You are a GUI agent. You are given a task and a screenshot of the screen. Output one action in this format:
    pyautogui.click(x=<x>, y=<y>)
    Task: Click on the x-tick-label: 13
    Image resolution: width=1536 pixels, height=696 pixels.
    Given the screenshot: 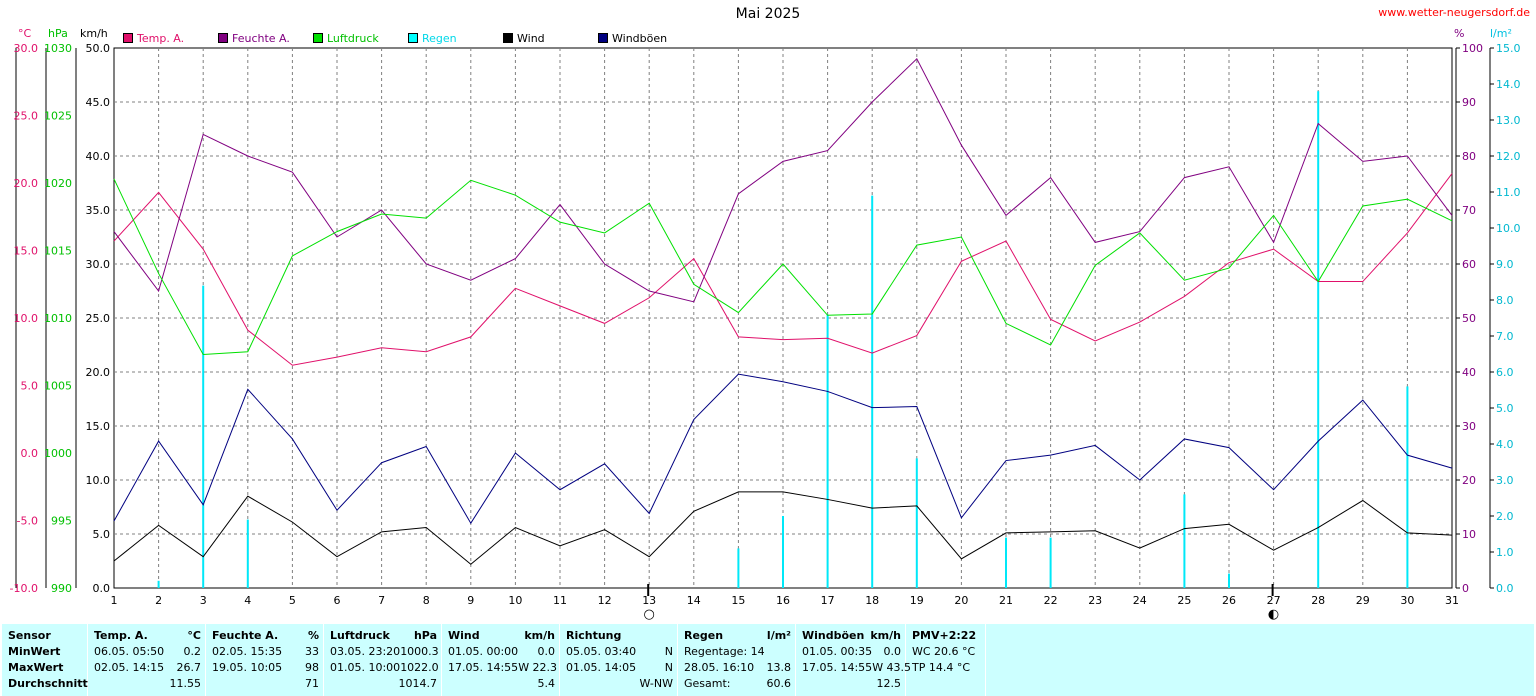 What is the action you would take?
    pyautogui.click(x=649, y=600)
    